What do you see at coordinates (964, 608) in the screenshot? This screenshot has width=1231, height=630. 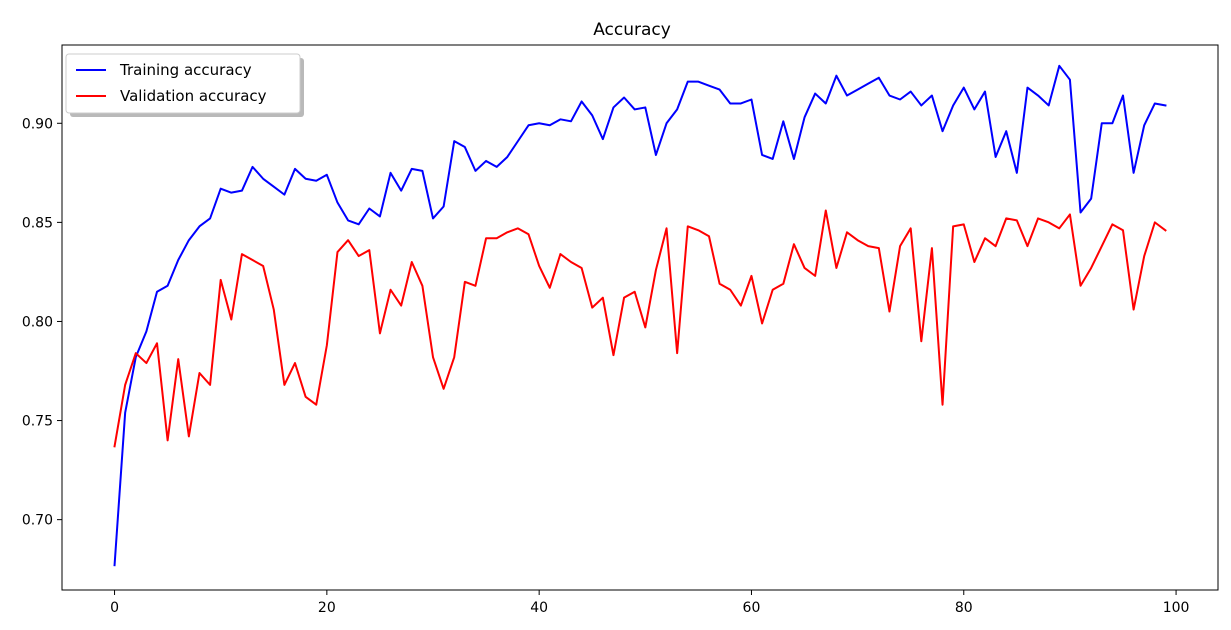 I see `x-tick-label: 80` at bounding box center [964, 608].